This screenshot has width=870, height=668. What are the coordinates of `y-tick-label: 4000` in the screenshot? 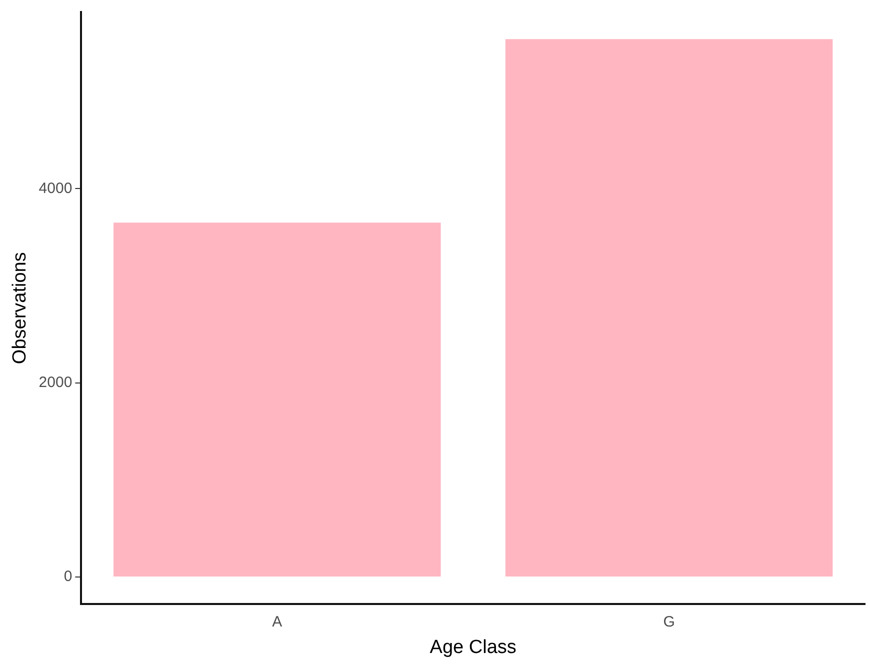 It's located at (55, 188).